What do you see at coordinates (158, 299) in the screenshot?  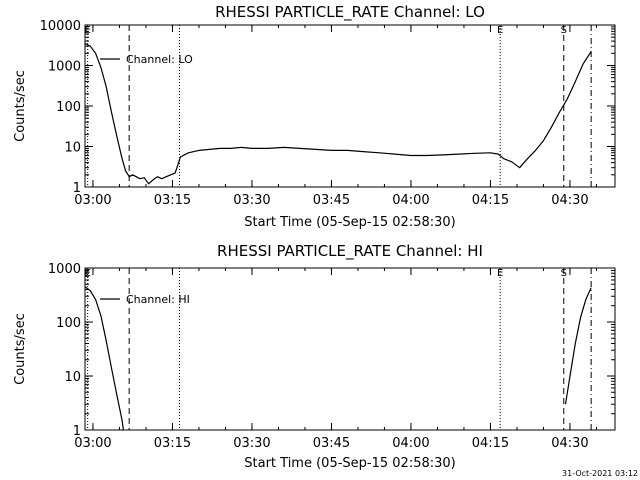 I see `legend-entry: Channel: HI` at bounding box center [158, 299].